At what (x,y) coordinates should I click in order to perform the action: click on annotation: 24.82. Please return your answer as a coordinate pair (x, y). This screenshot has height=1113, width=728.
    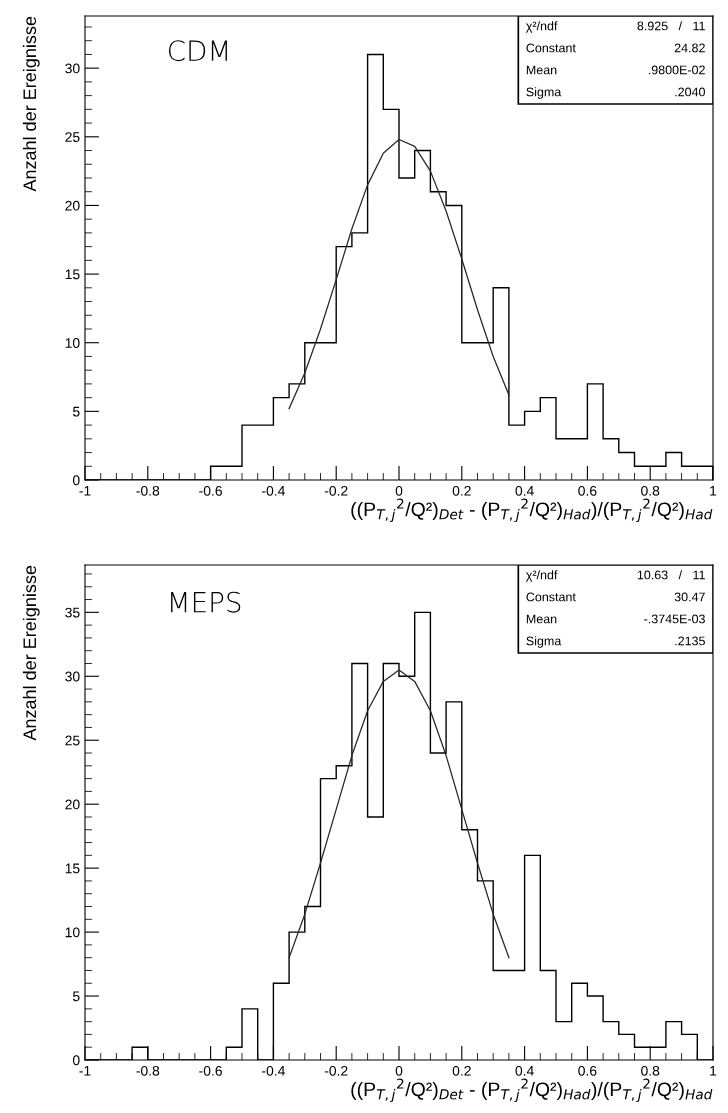
    Looking at the image, I should click on (689, 48).